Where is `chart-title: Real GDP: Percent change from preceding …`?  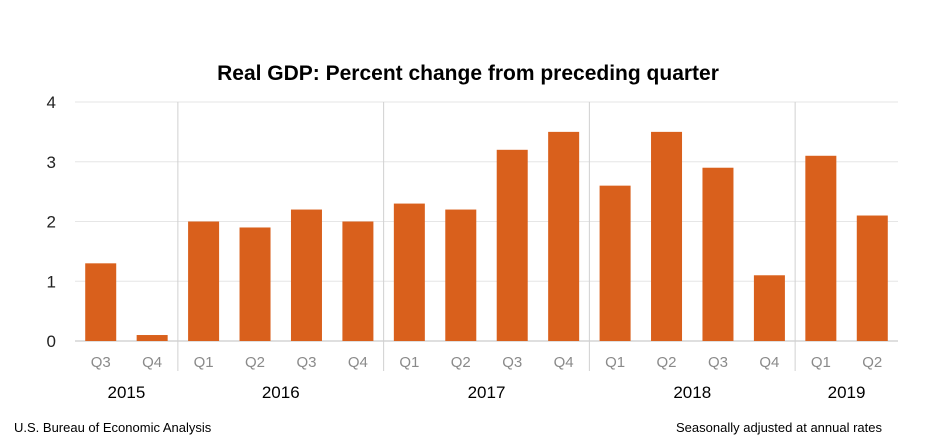
chart-title: Real GDP: Percent change from preceding … is located at coordinates (468, 73).